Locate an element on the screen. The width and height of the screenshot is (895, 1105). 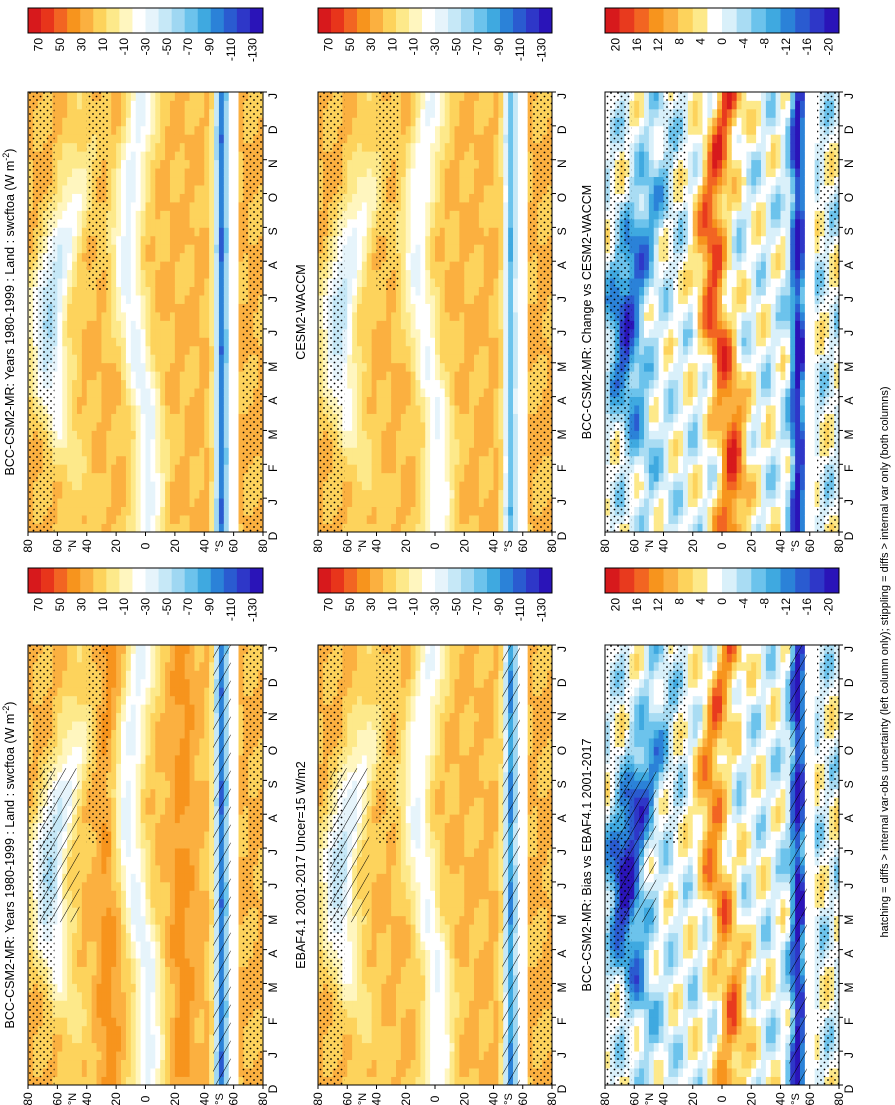
colorbar-label: -110 is located at coordinates (231, 609).